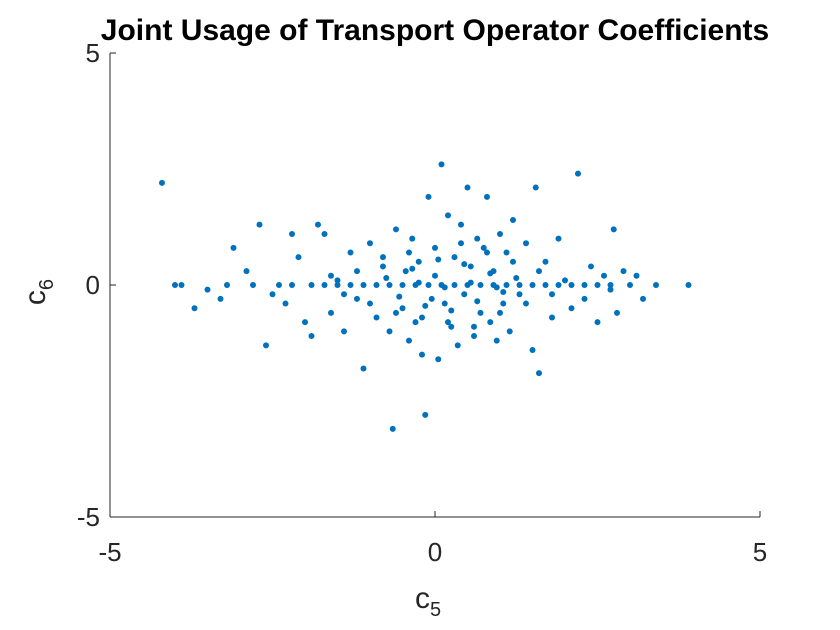  I want to click on x-axis-label: c5, so click(428, 601).